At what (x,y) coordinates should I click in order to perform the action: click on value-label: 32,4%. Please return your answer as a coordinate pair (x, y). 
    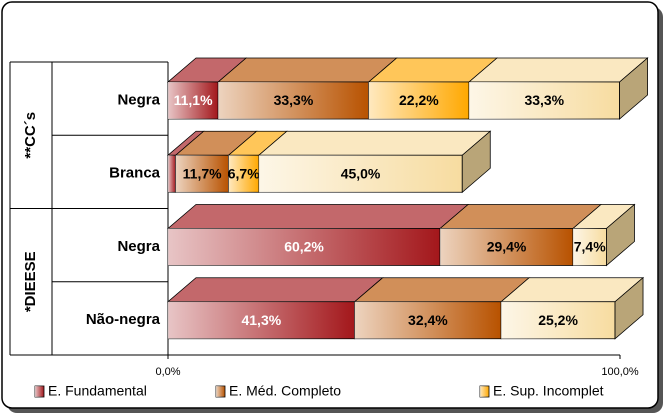
    Looking at the image, I should click on (428, 320).